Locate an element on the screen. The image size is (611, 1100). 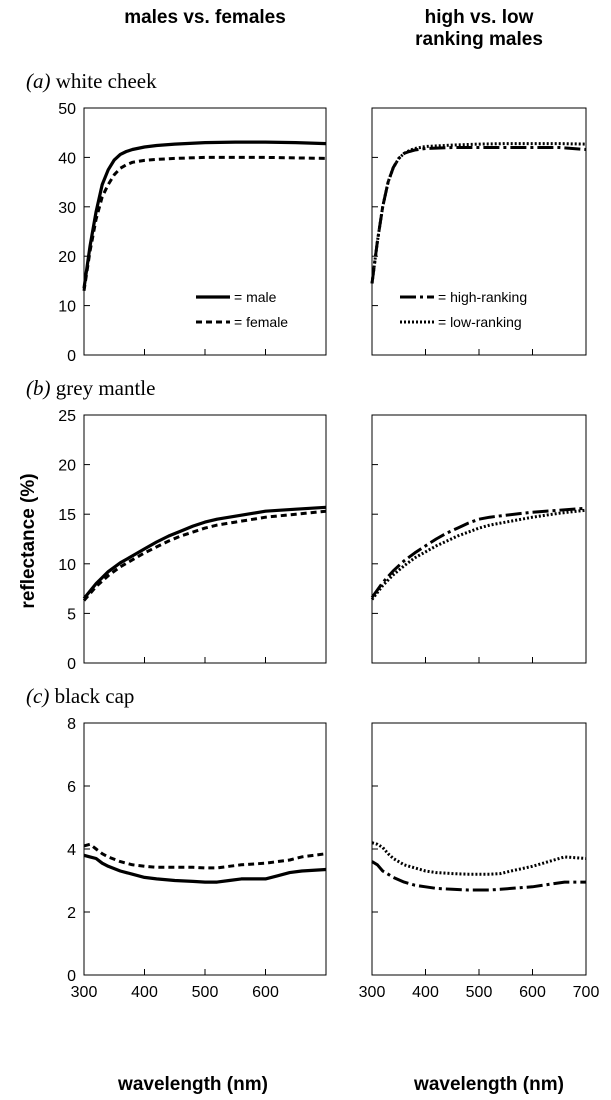
x-axis-title-0: wavelength (nm) is located at coordinates (192, 1084).